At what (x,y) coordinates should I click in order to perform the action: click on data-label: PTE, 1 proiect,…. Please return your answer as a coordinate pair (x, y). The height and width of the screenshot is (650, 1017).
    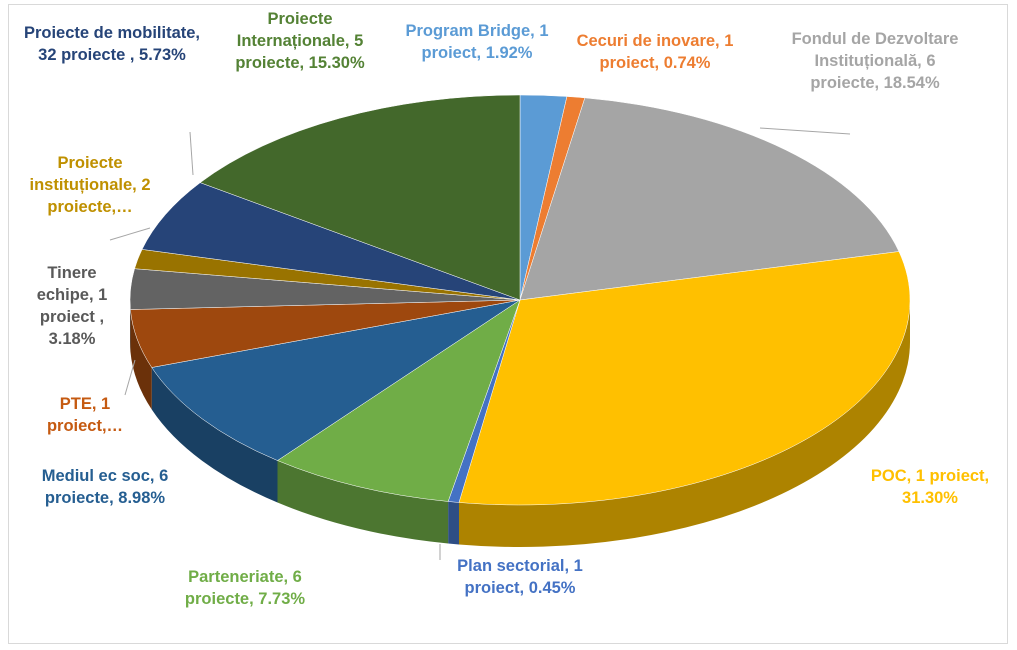
    Looking at the image, I should click on (85, 415).